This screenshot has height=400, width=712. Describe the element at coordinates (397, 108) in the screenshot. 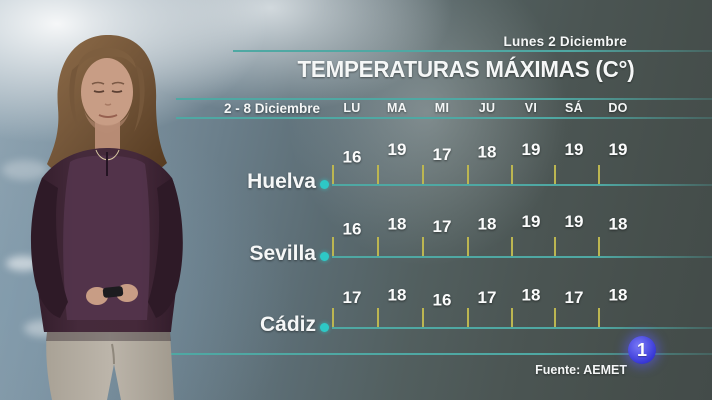

I see `day-label-ma: MA` at that location.